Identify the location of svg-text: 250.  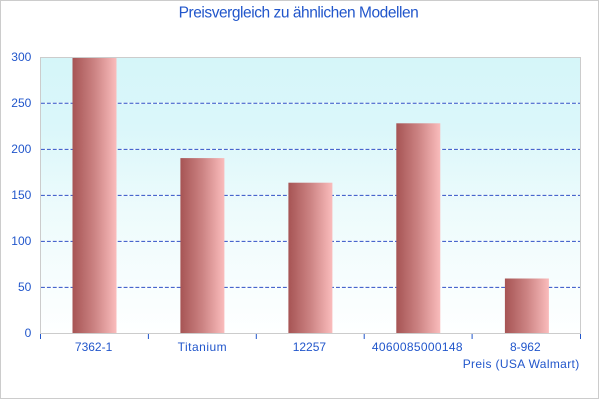
(21, 103).